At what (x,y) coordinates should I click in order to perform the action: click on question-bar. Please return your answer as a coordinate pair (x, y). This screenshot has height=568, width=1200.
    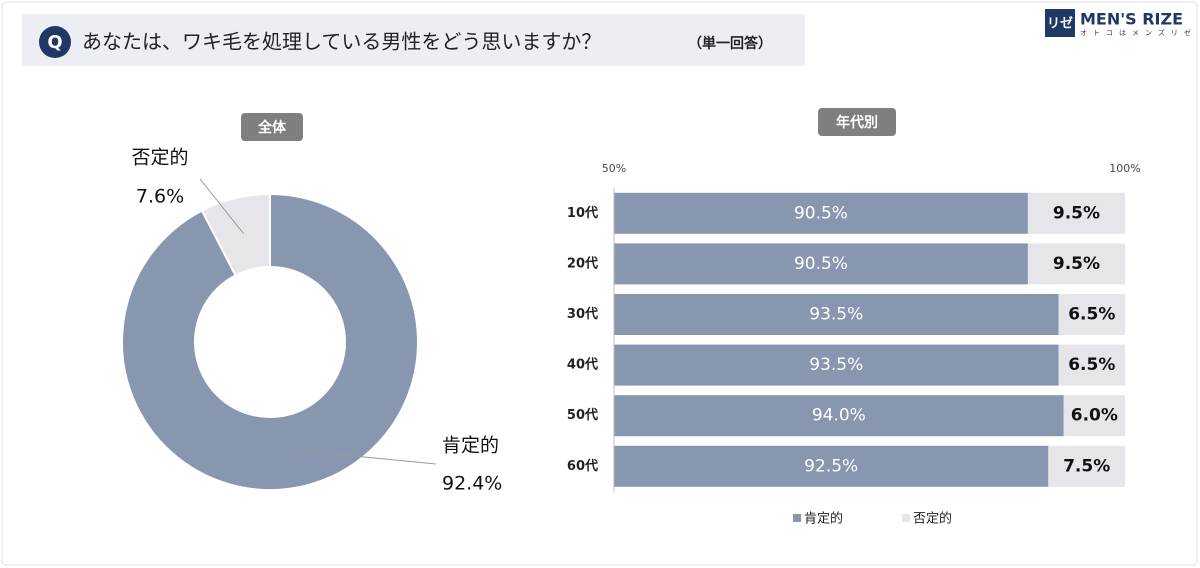
    Looking at the image, I should click on (413, 40).